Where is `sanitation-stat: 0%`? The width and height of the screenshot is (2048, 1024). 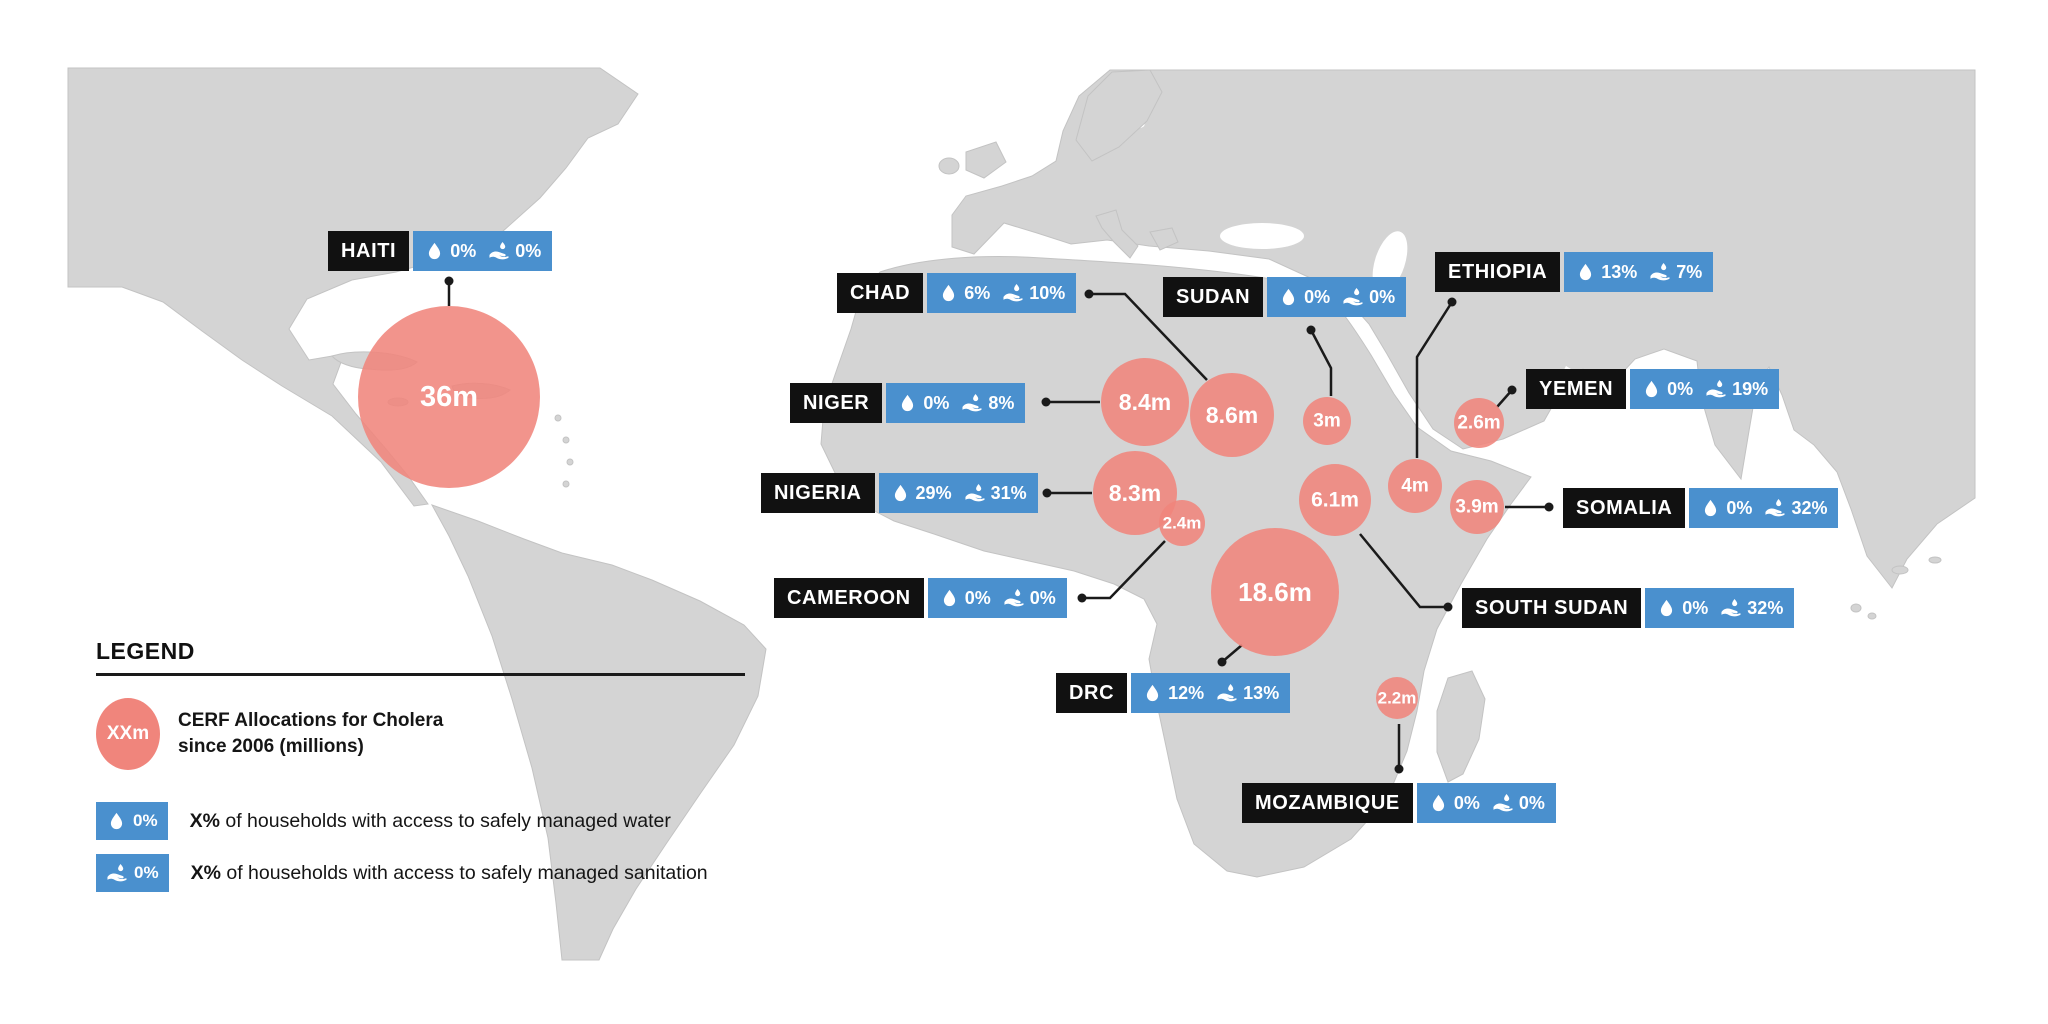 sanitation-stat: 0% is located at coordinates (1518, 803).